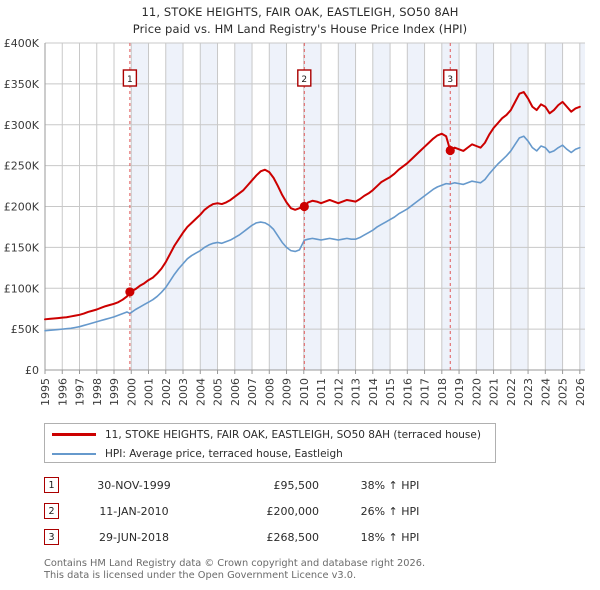  What do you see at coordinates (32, 370) in the screenshot?
I see `y-axis-tick-label: £0` at bounding box center [32, 370].